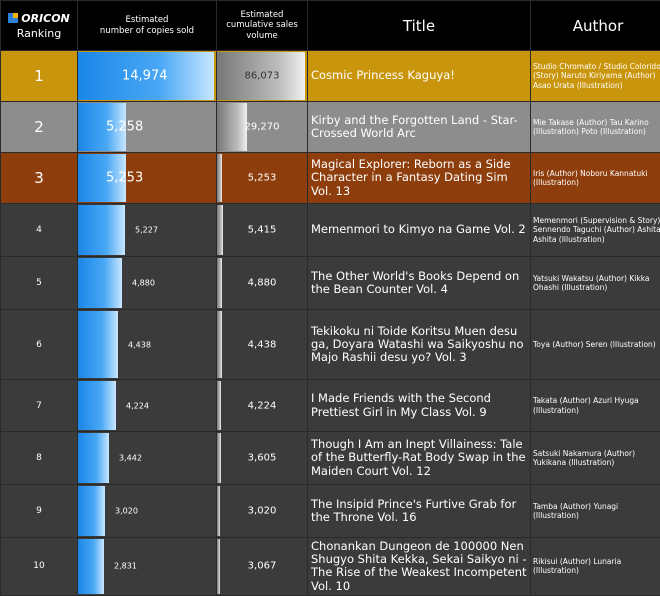 Image resolution: width=660 pixels, height=596 pixels. Describe the element at coordinates (39, 127) in the screenshot. I see `rank-cell: 2` at that location.